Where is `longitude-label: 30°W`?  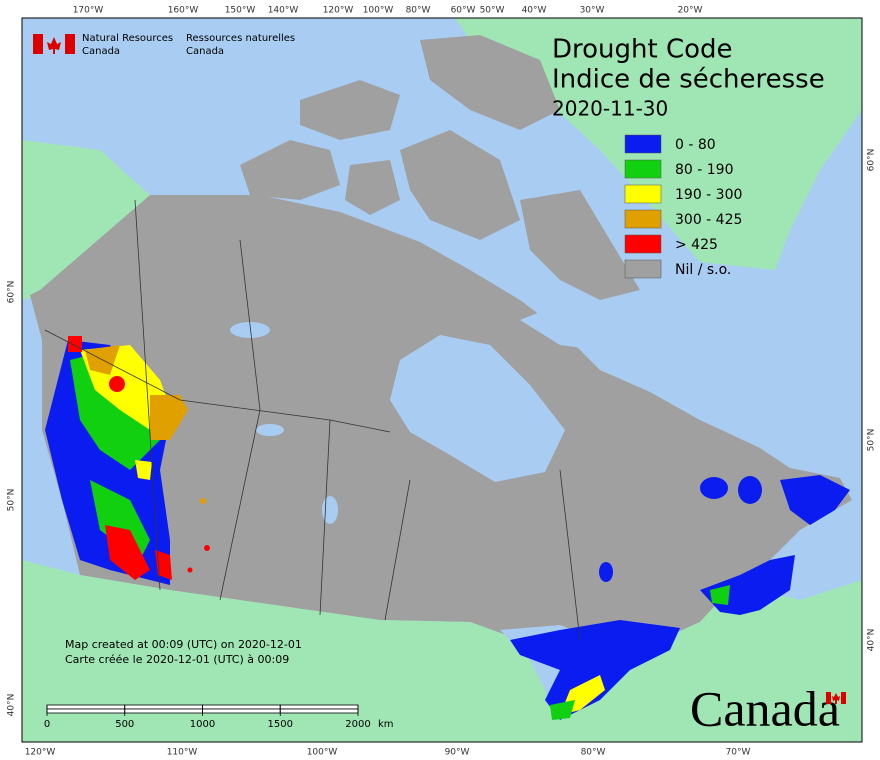
longitude-label: 30°W is located at coordinates (592, 11).